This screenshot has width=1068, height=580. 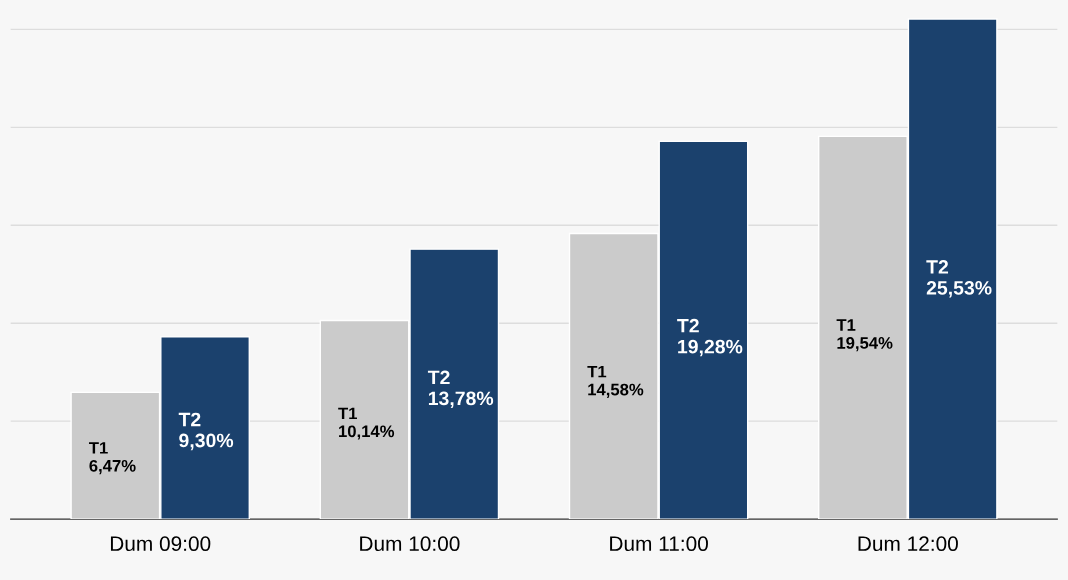 What do you see at coordinates (98, 448) in the screenshot?
I see `series-label: T1` at bounding box center [98, 448].